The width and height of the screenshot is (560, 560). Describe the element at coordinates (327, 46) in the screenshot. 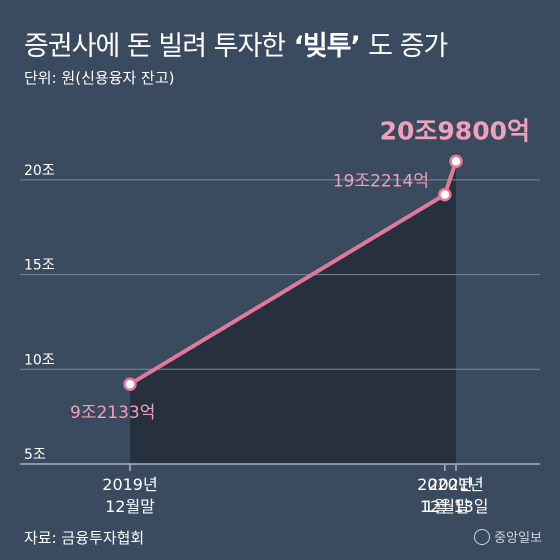

I see `title-highlight: ‘빚투’` at that location.